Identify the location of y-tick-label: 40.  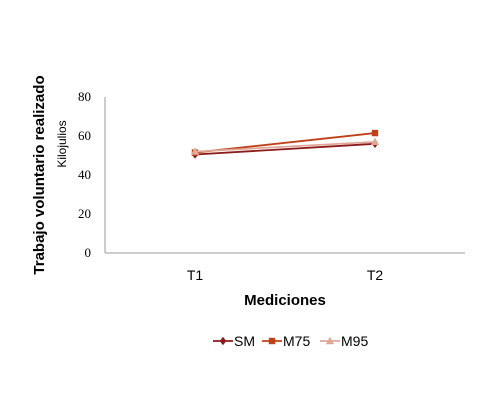
(84, 174).